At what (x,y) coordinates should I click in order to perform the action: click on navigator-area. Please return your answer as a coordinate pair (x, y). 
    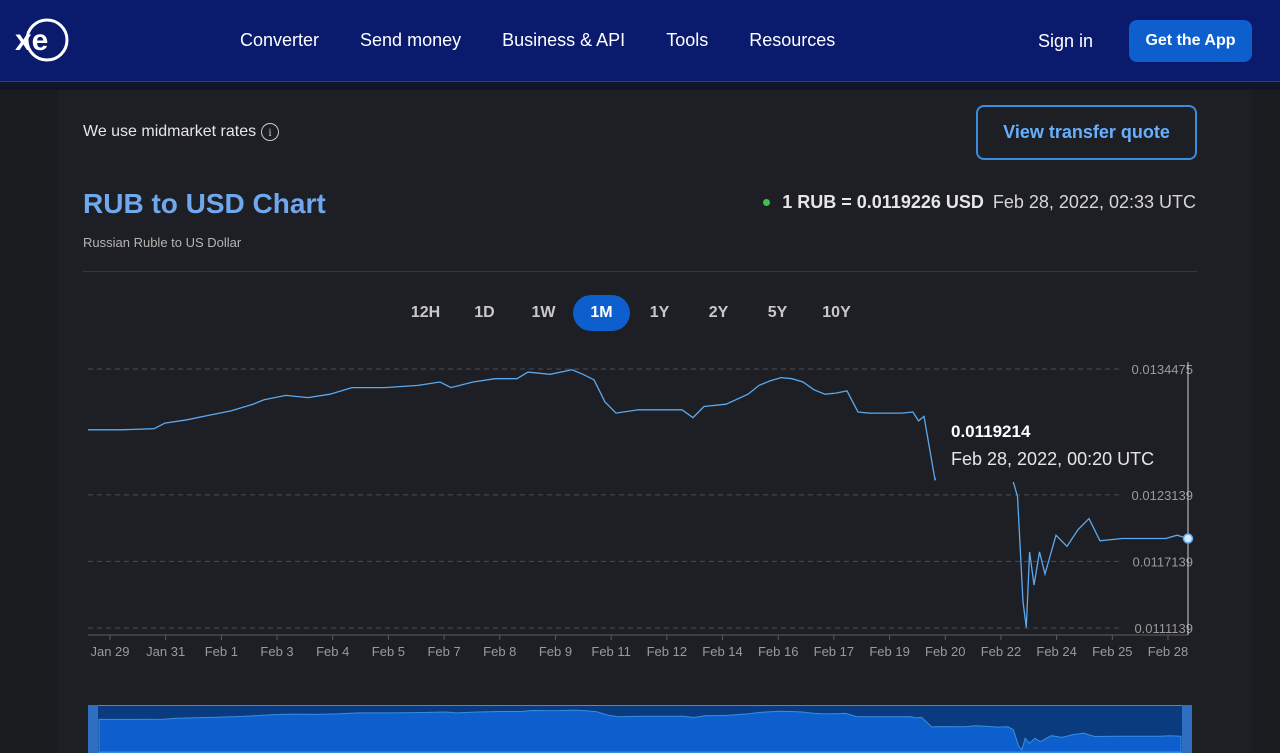
    Looking at the image, I should click on (640, 731).